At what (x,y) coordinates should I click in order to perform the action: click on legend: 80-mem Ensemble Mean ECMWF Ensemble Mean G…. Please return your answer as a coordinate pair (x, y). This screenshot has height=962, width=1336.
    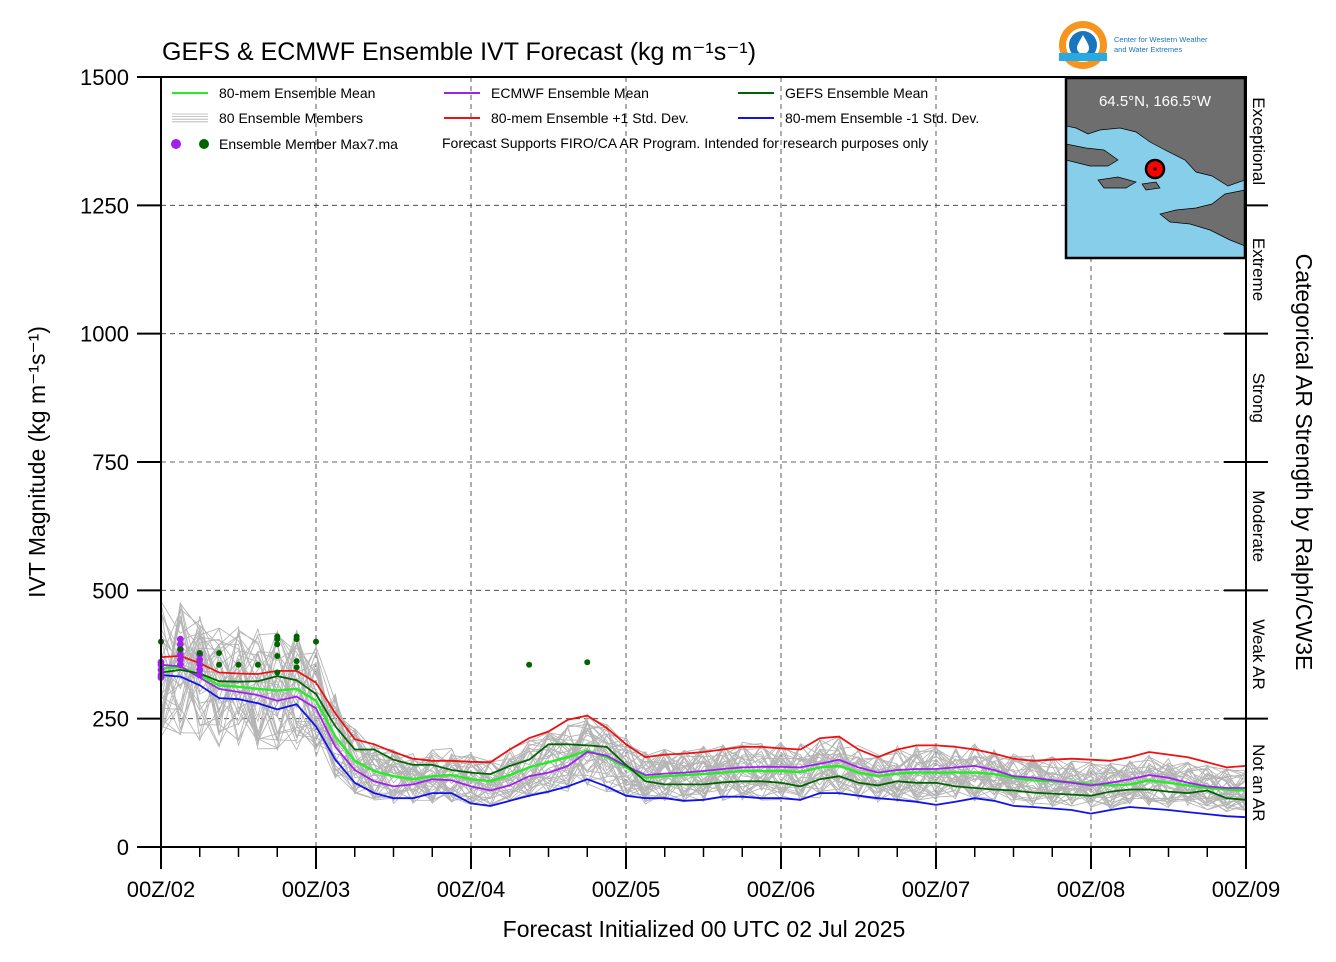
    Looking at the image, I should click on (575, 118).